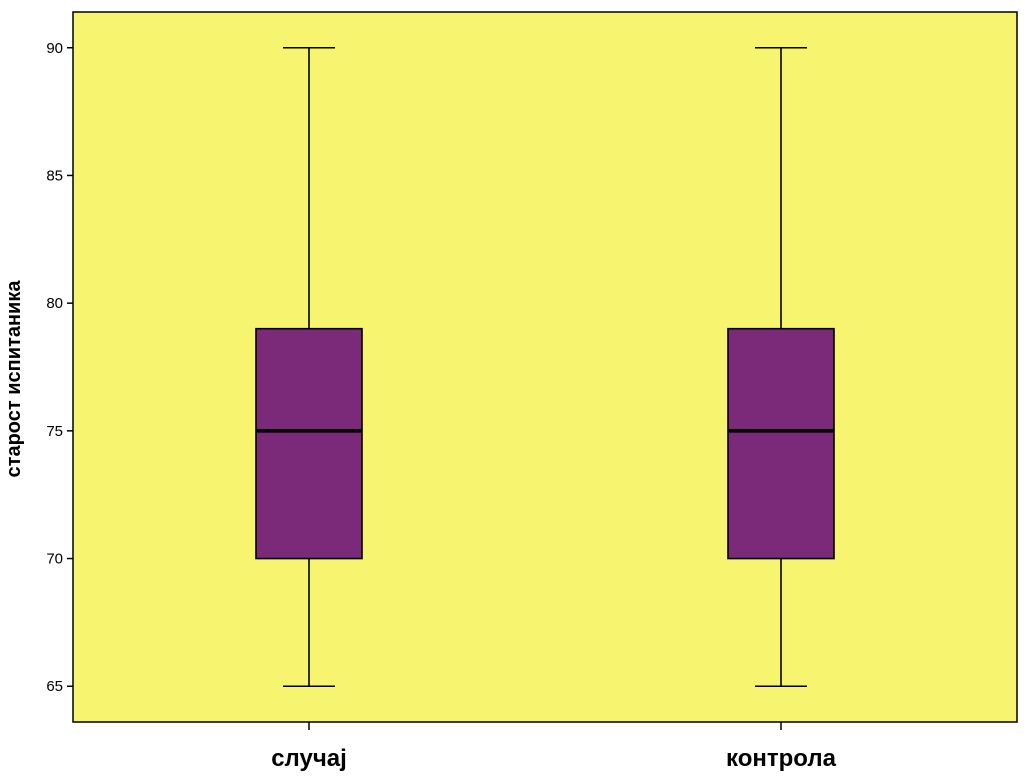 This screenshot has height=776, width=1024. I want to click on y-tick-label: 90, so click(54, 48).